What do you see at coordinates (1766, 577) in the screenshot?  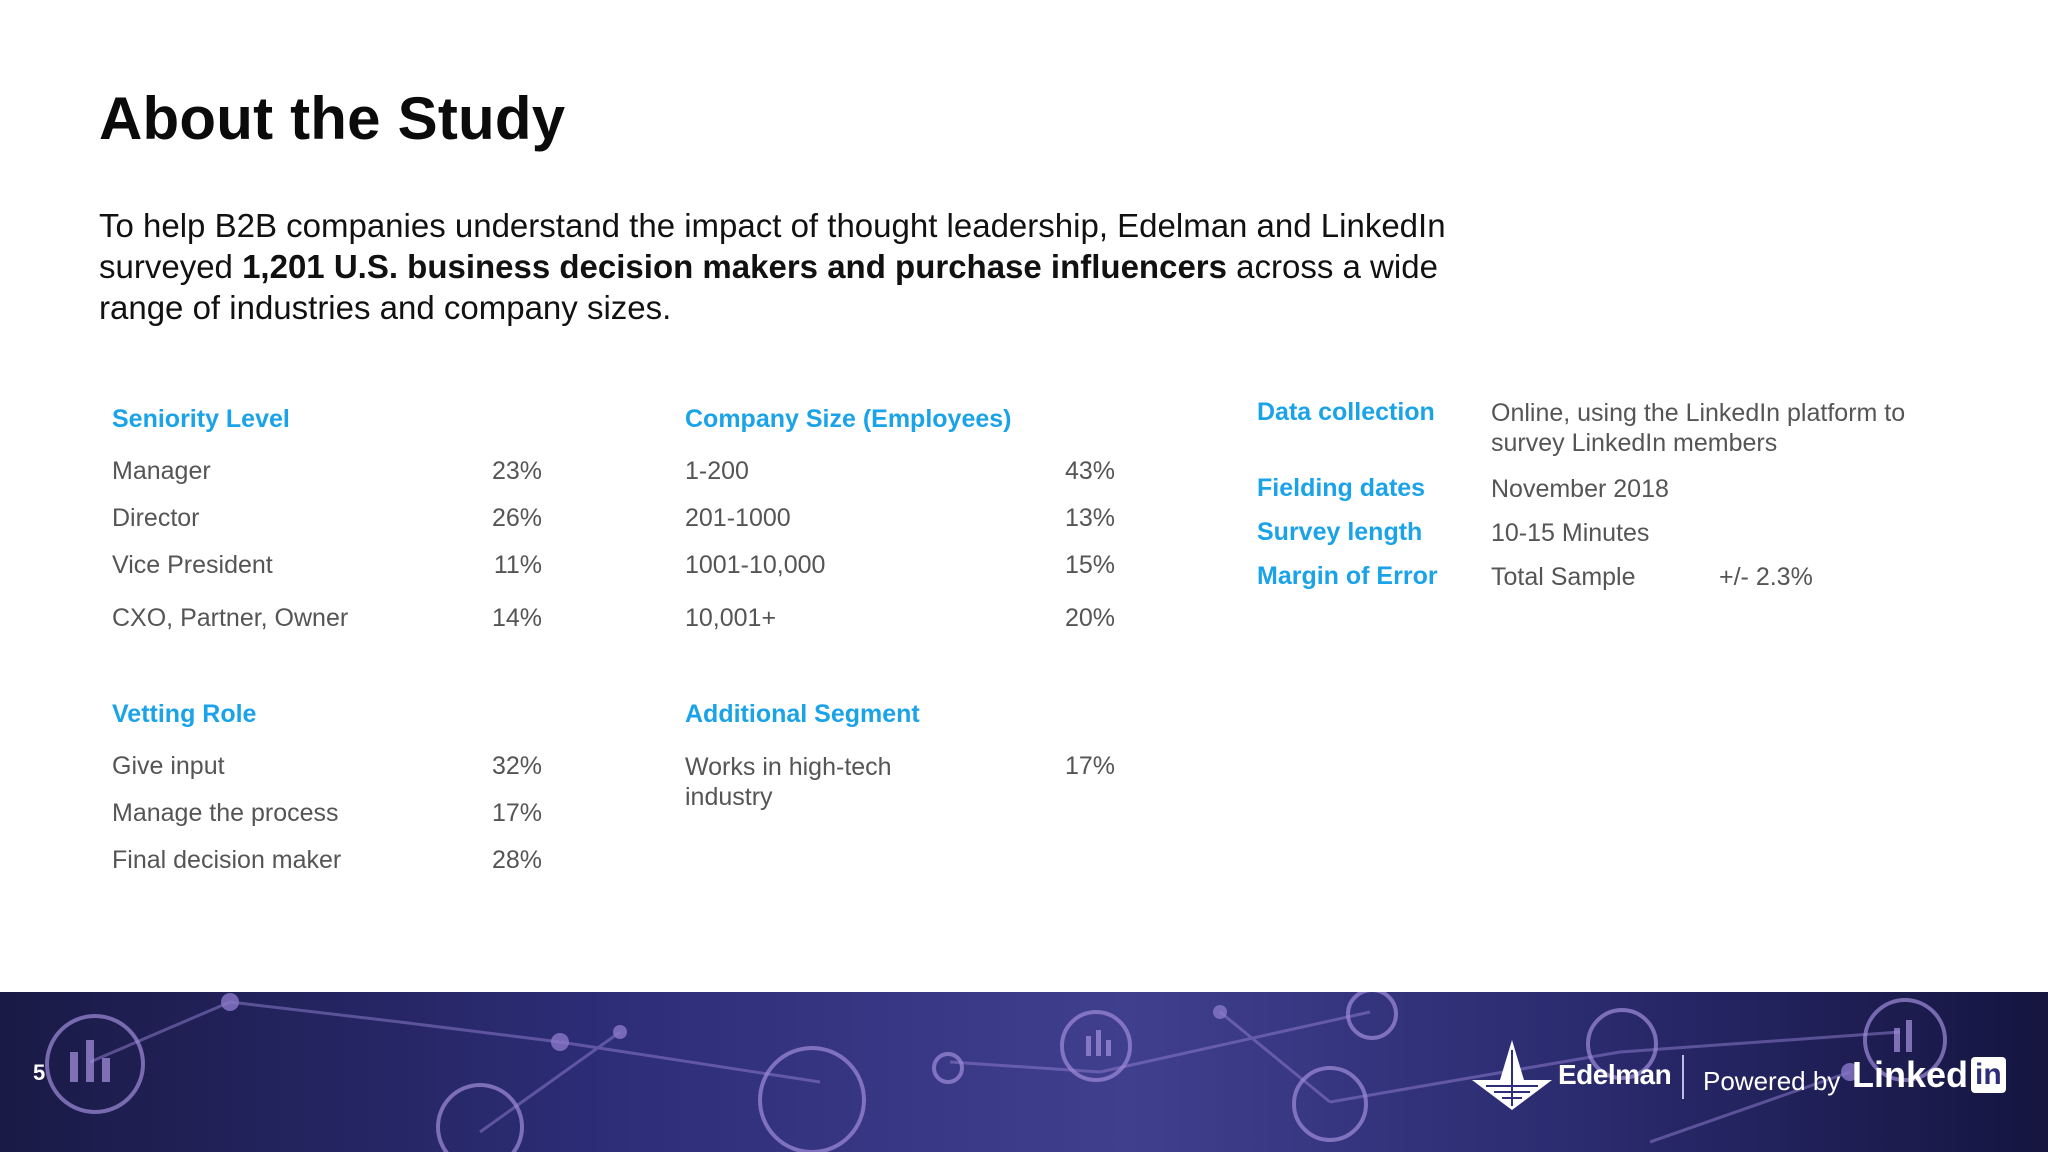 I see `meta-subvalue: +/- 2.3%` at bounding box center [1766, 577].